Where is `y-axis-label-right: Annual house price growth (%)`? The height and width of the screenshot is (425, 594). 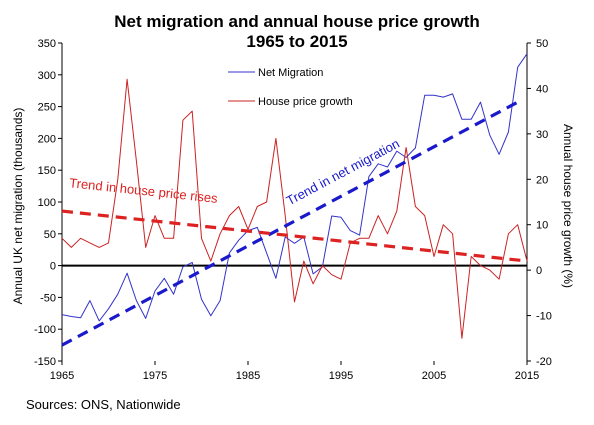 y-axis-label-right: Annual house price growth (%) is located at coordinates (568, 206).